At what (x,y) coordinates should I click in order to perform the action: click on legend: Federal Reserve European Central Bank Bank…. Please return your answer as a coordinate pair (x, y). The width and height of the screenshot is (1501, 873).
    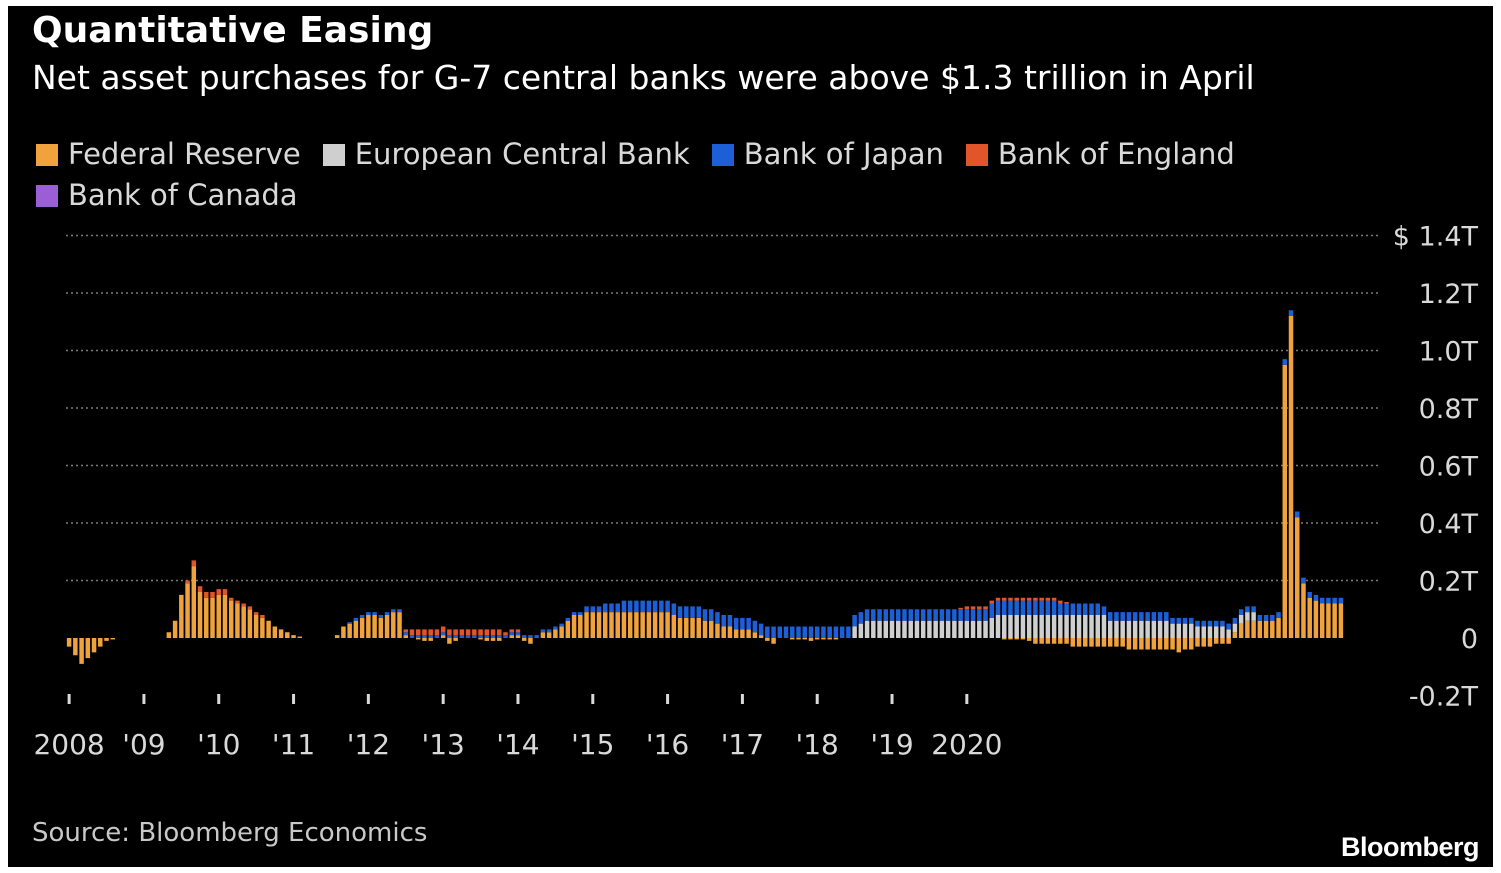
    Looking at the image, I should click on (726, 175).